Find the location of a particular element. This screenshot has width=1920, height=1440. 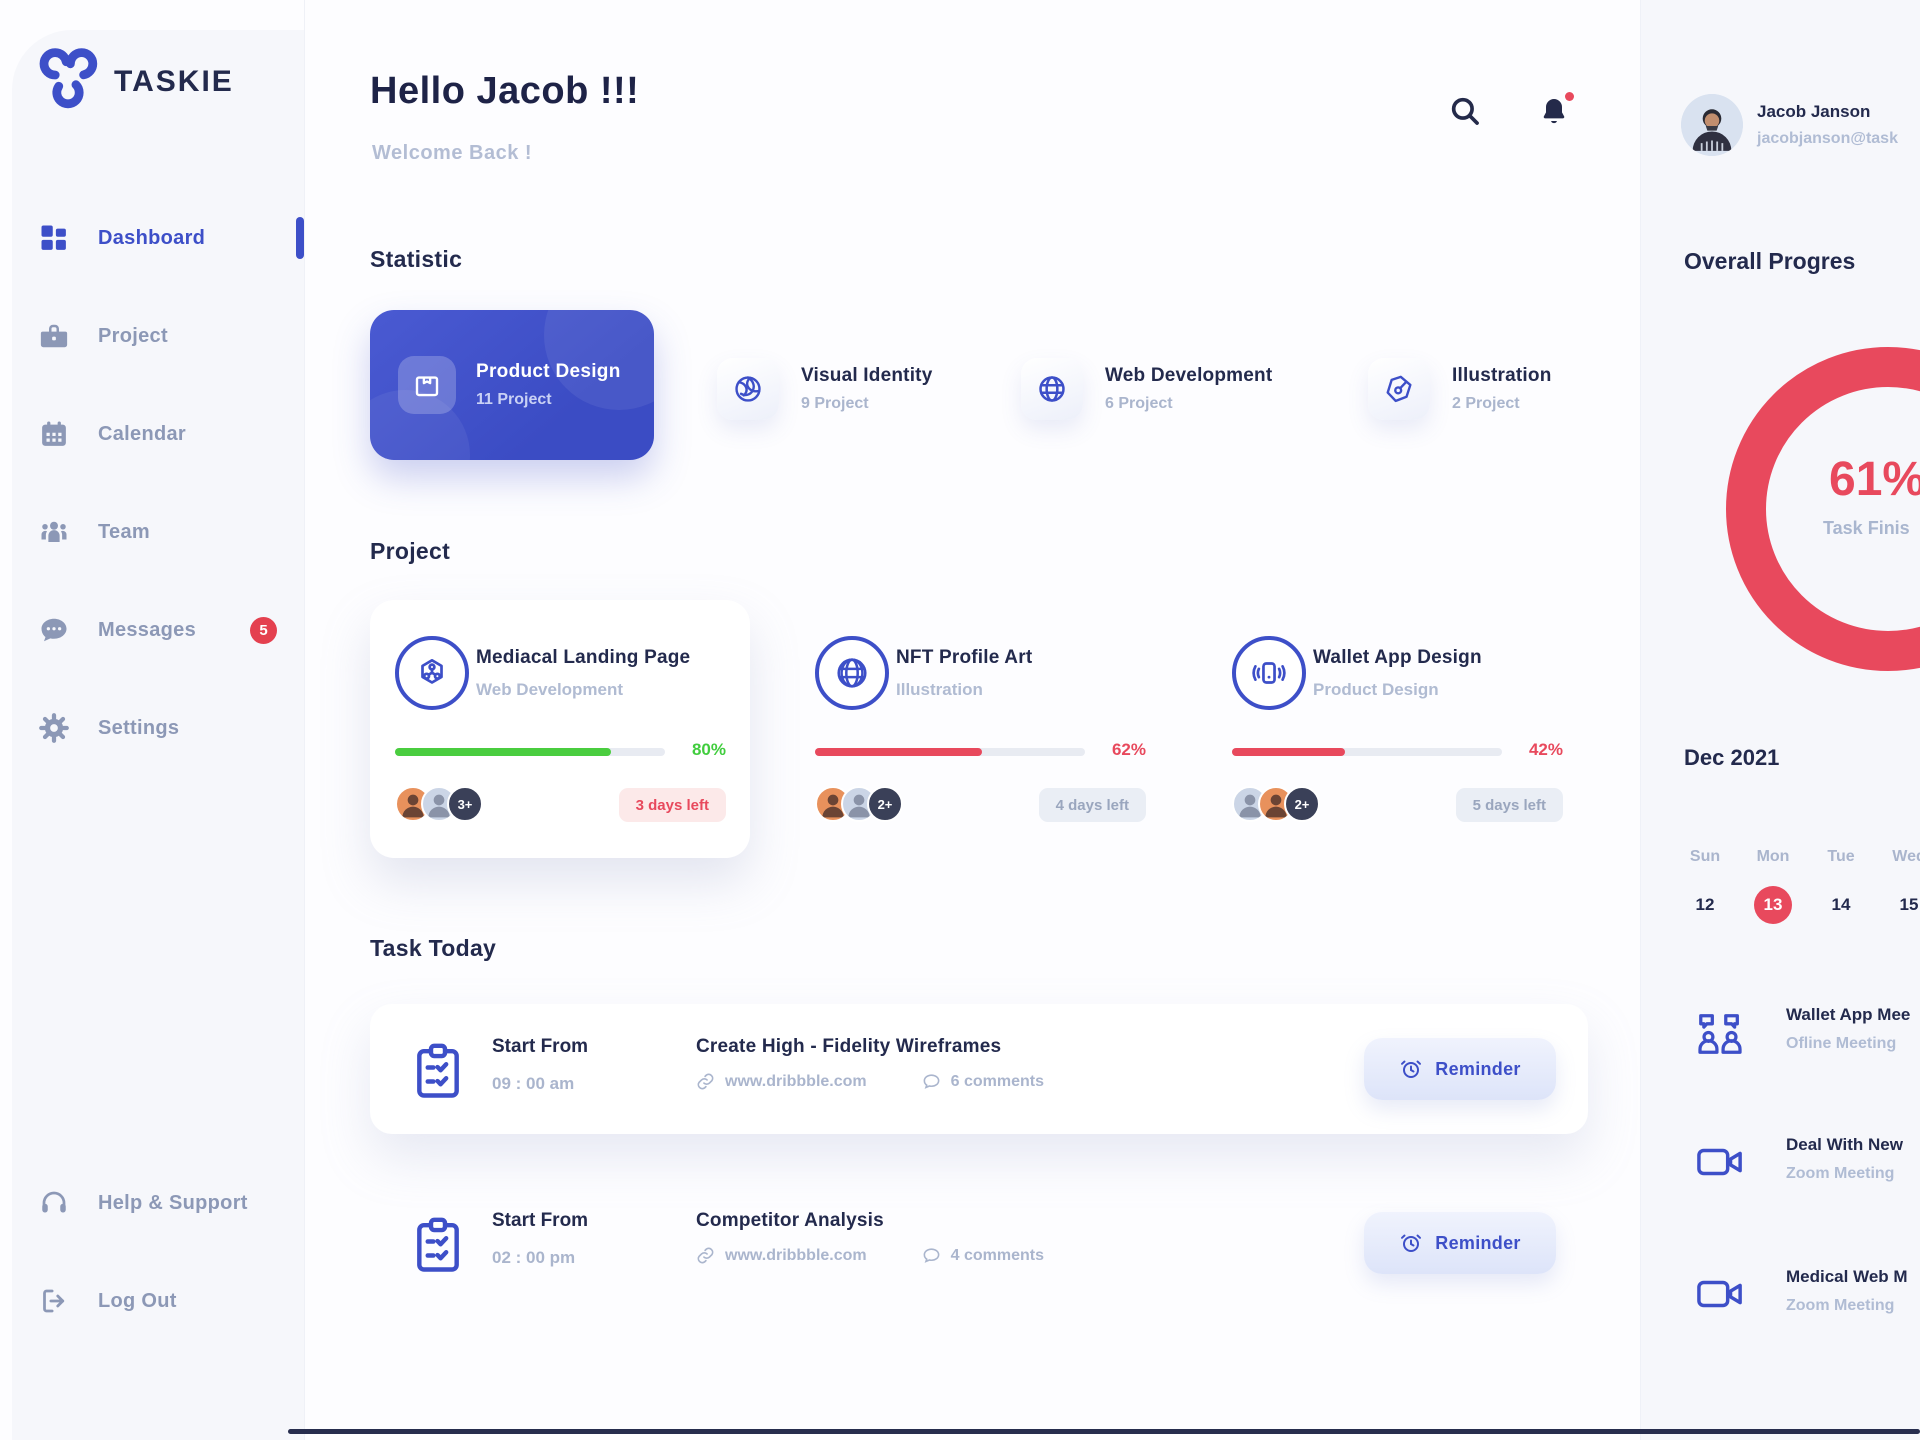

user-avatar is located at coordinates (1712, 125).